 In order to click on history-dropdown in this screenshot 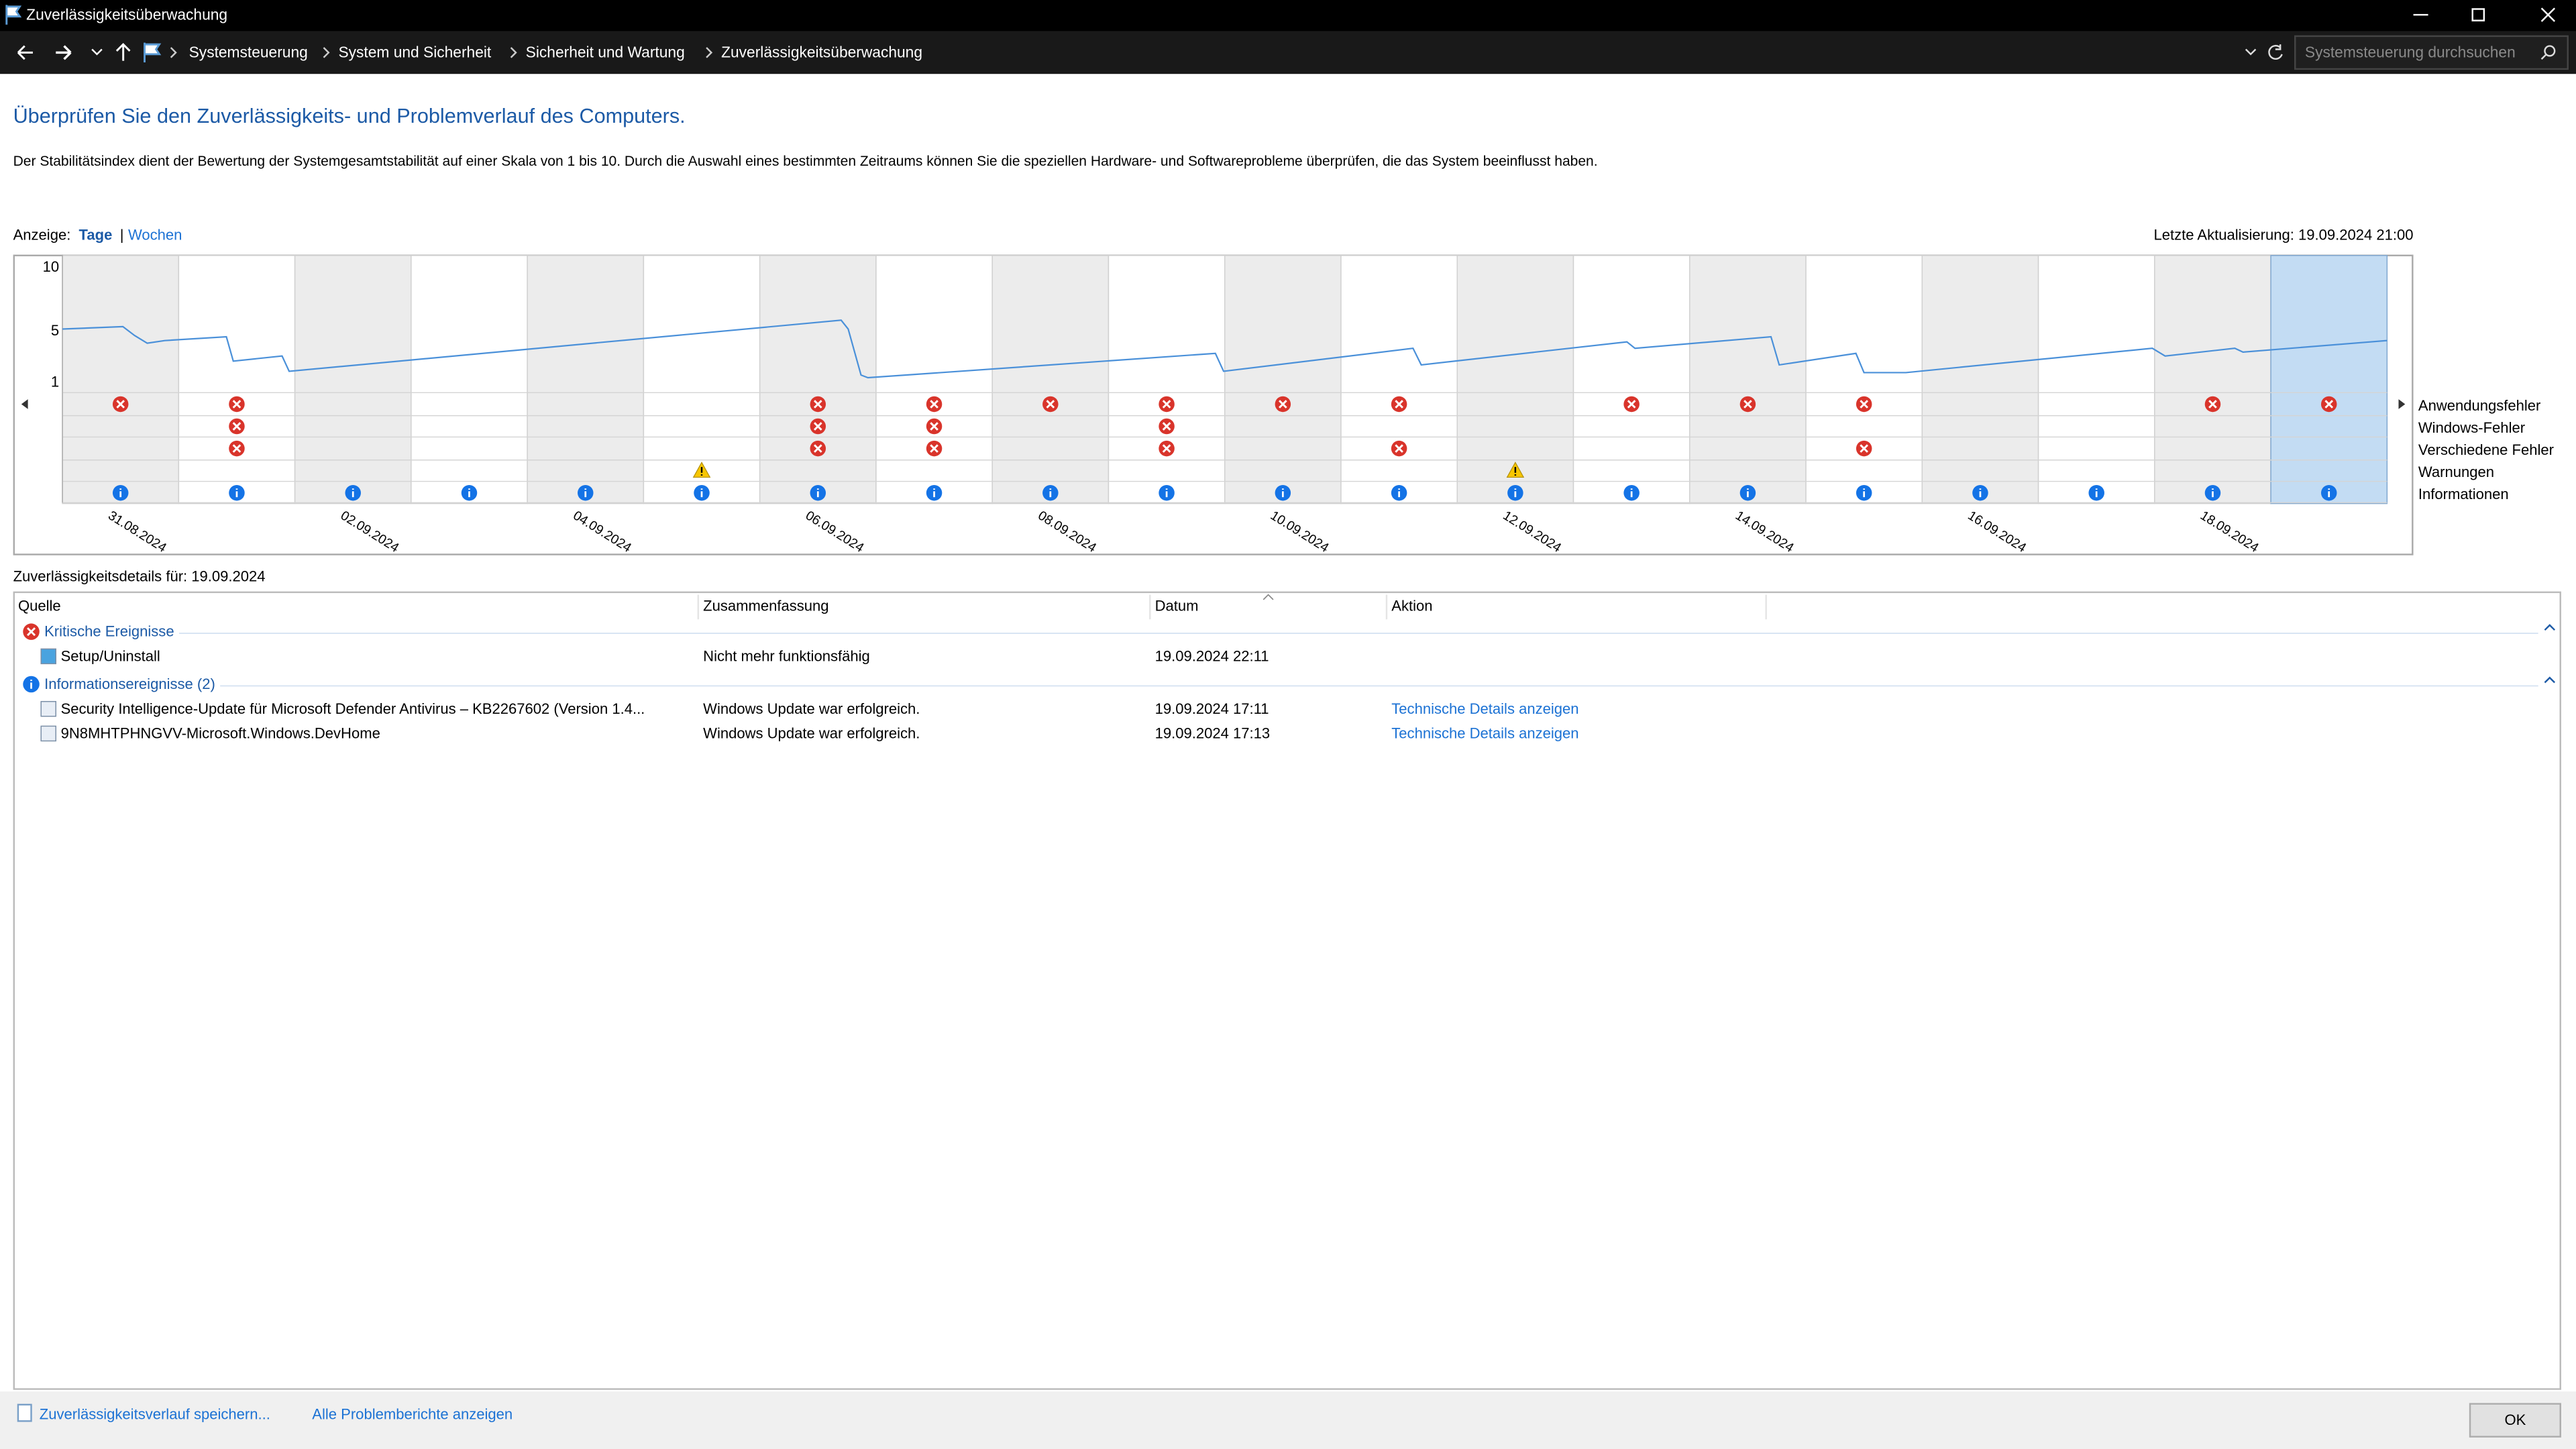, I will do `click(97, 52)`.